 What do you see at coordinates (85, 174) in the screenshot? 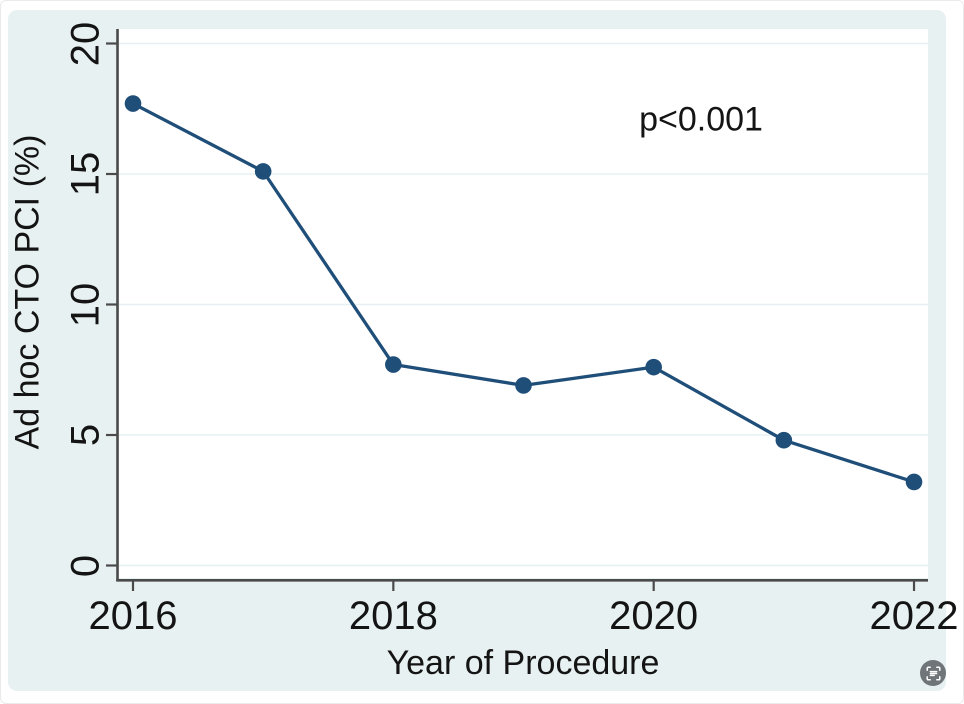
I see `y-tick-label: 15` at bounding box center [85, 174].